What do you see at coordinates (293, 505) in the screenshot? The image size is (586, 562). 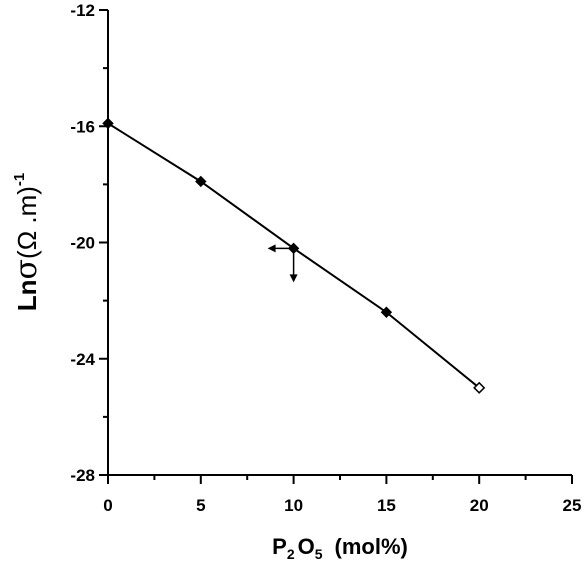 I see `x-tick-label: 10` at bounding box center [293, 505].